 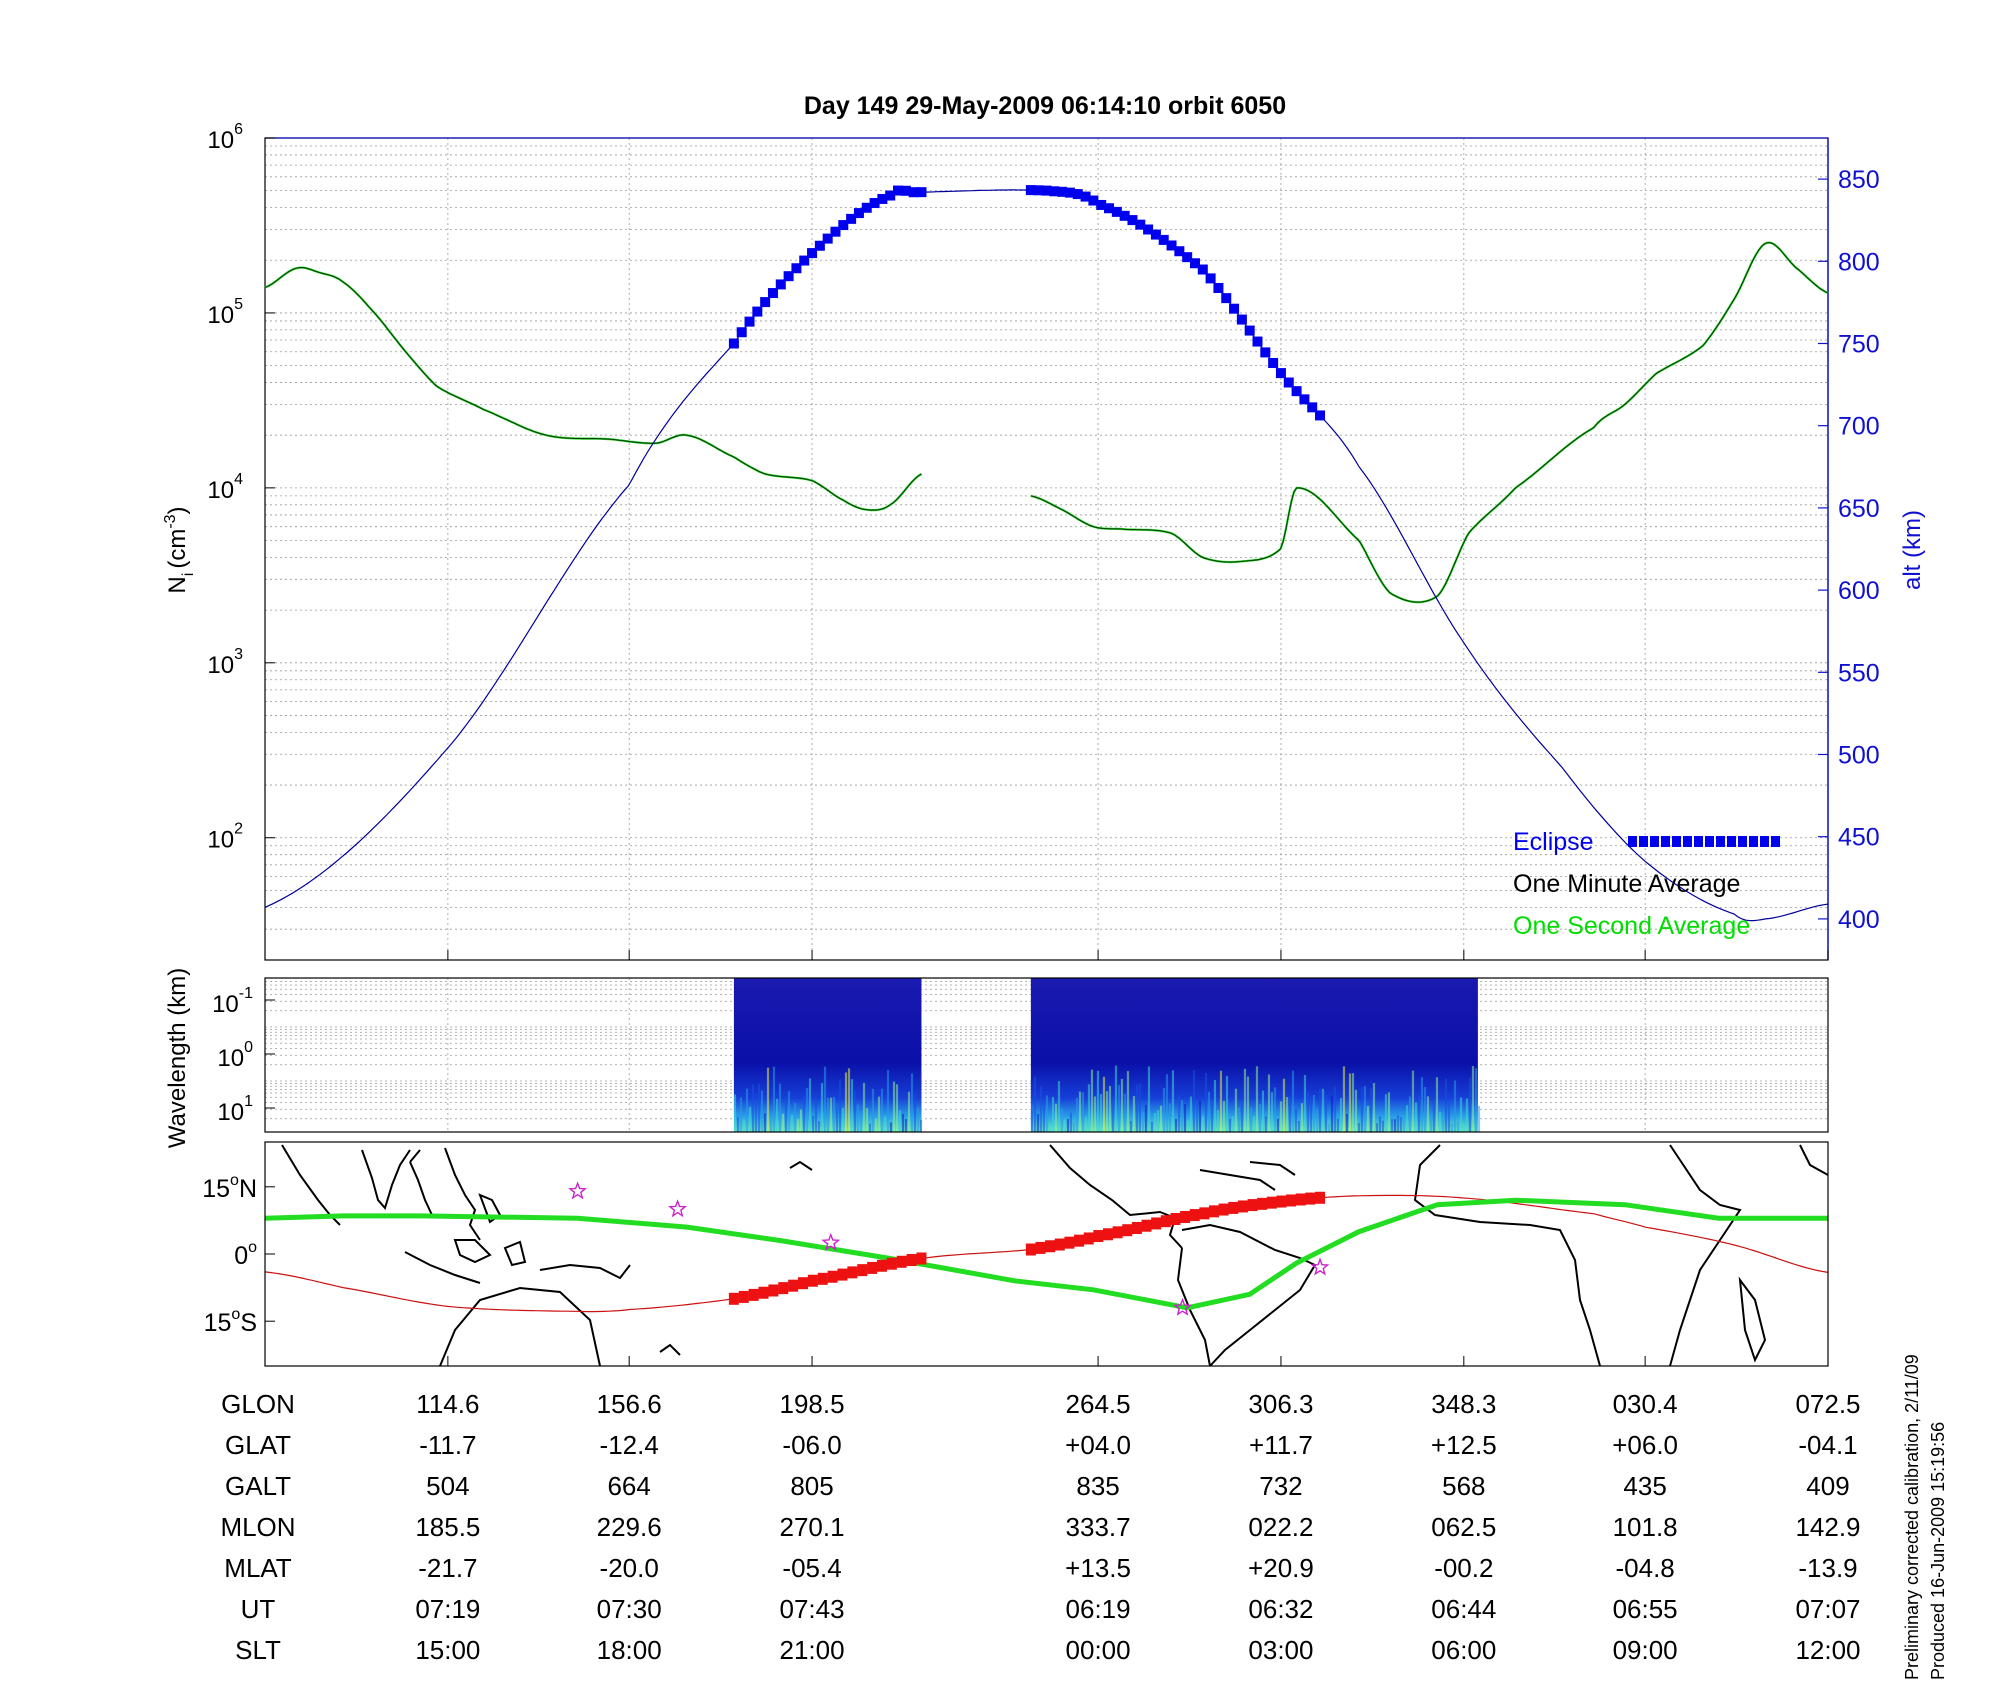 What do you see at coordinates (578, 1190) in the screenshot?
I see `station-star-marker` at bounding box center [578, 1190].